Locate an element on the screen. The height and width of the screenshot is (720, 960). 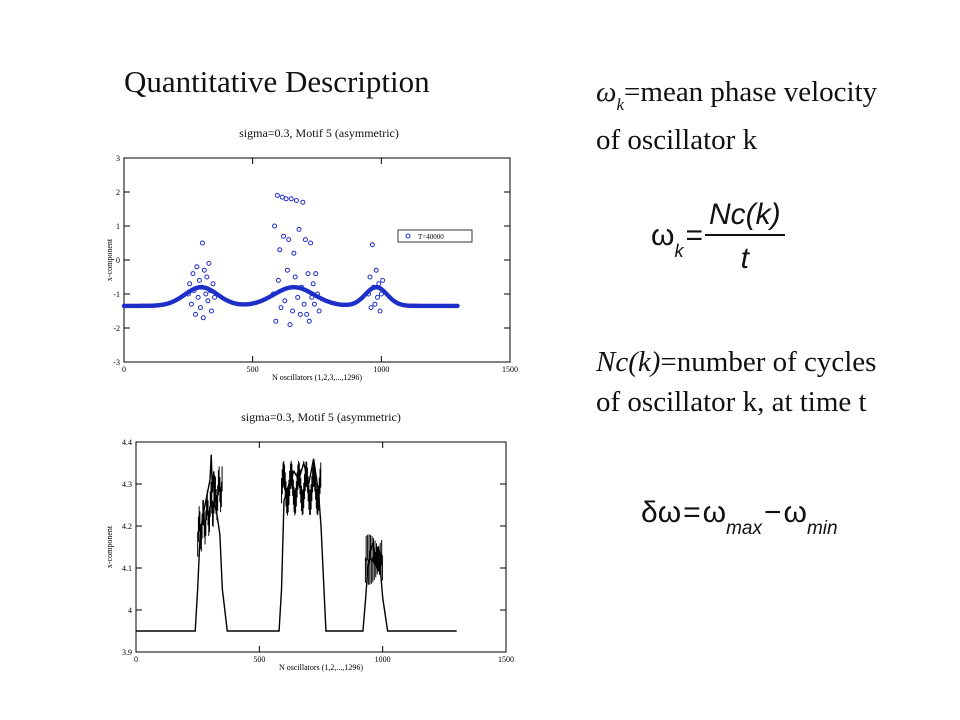
formula2-sub-min: min is located at coordinates (822, 528).